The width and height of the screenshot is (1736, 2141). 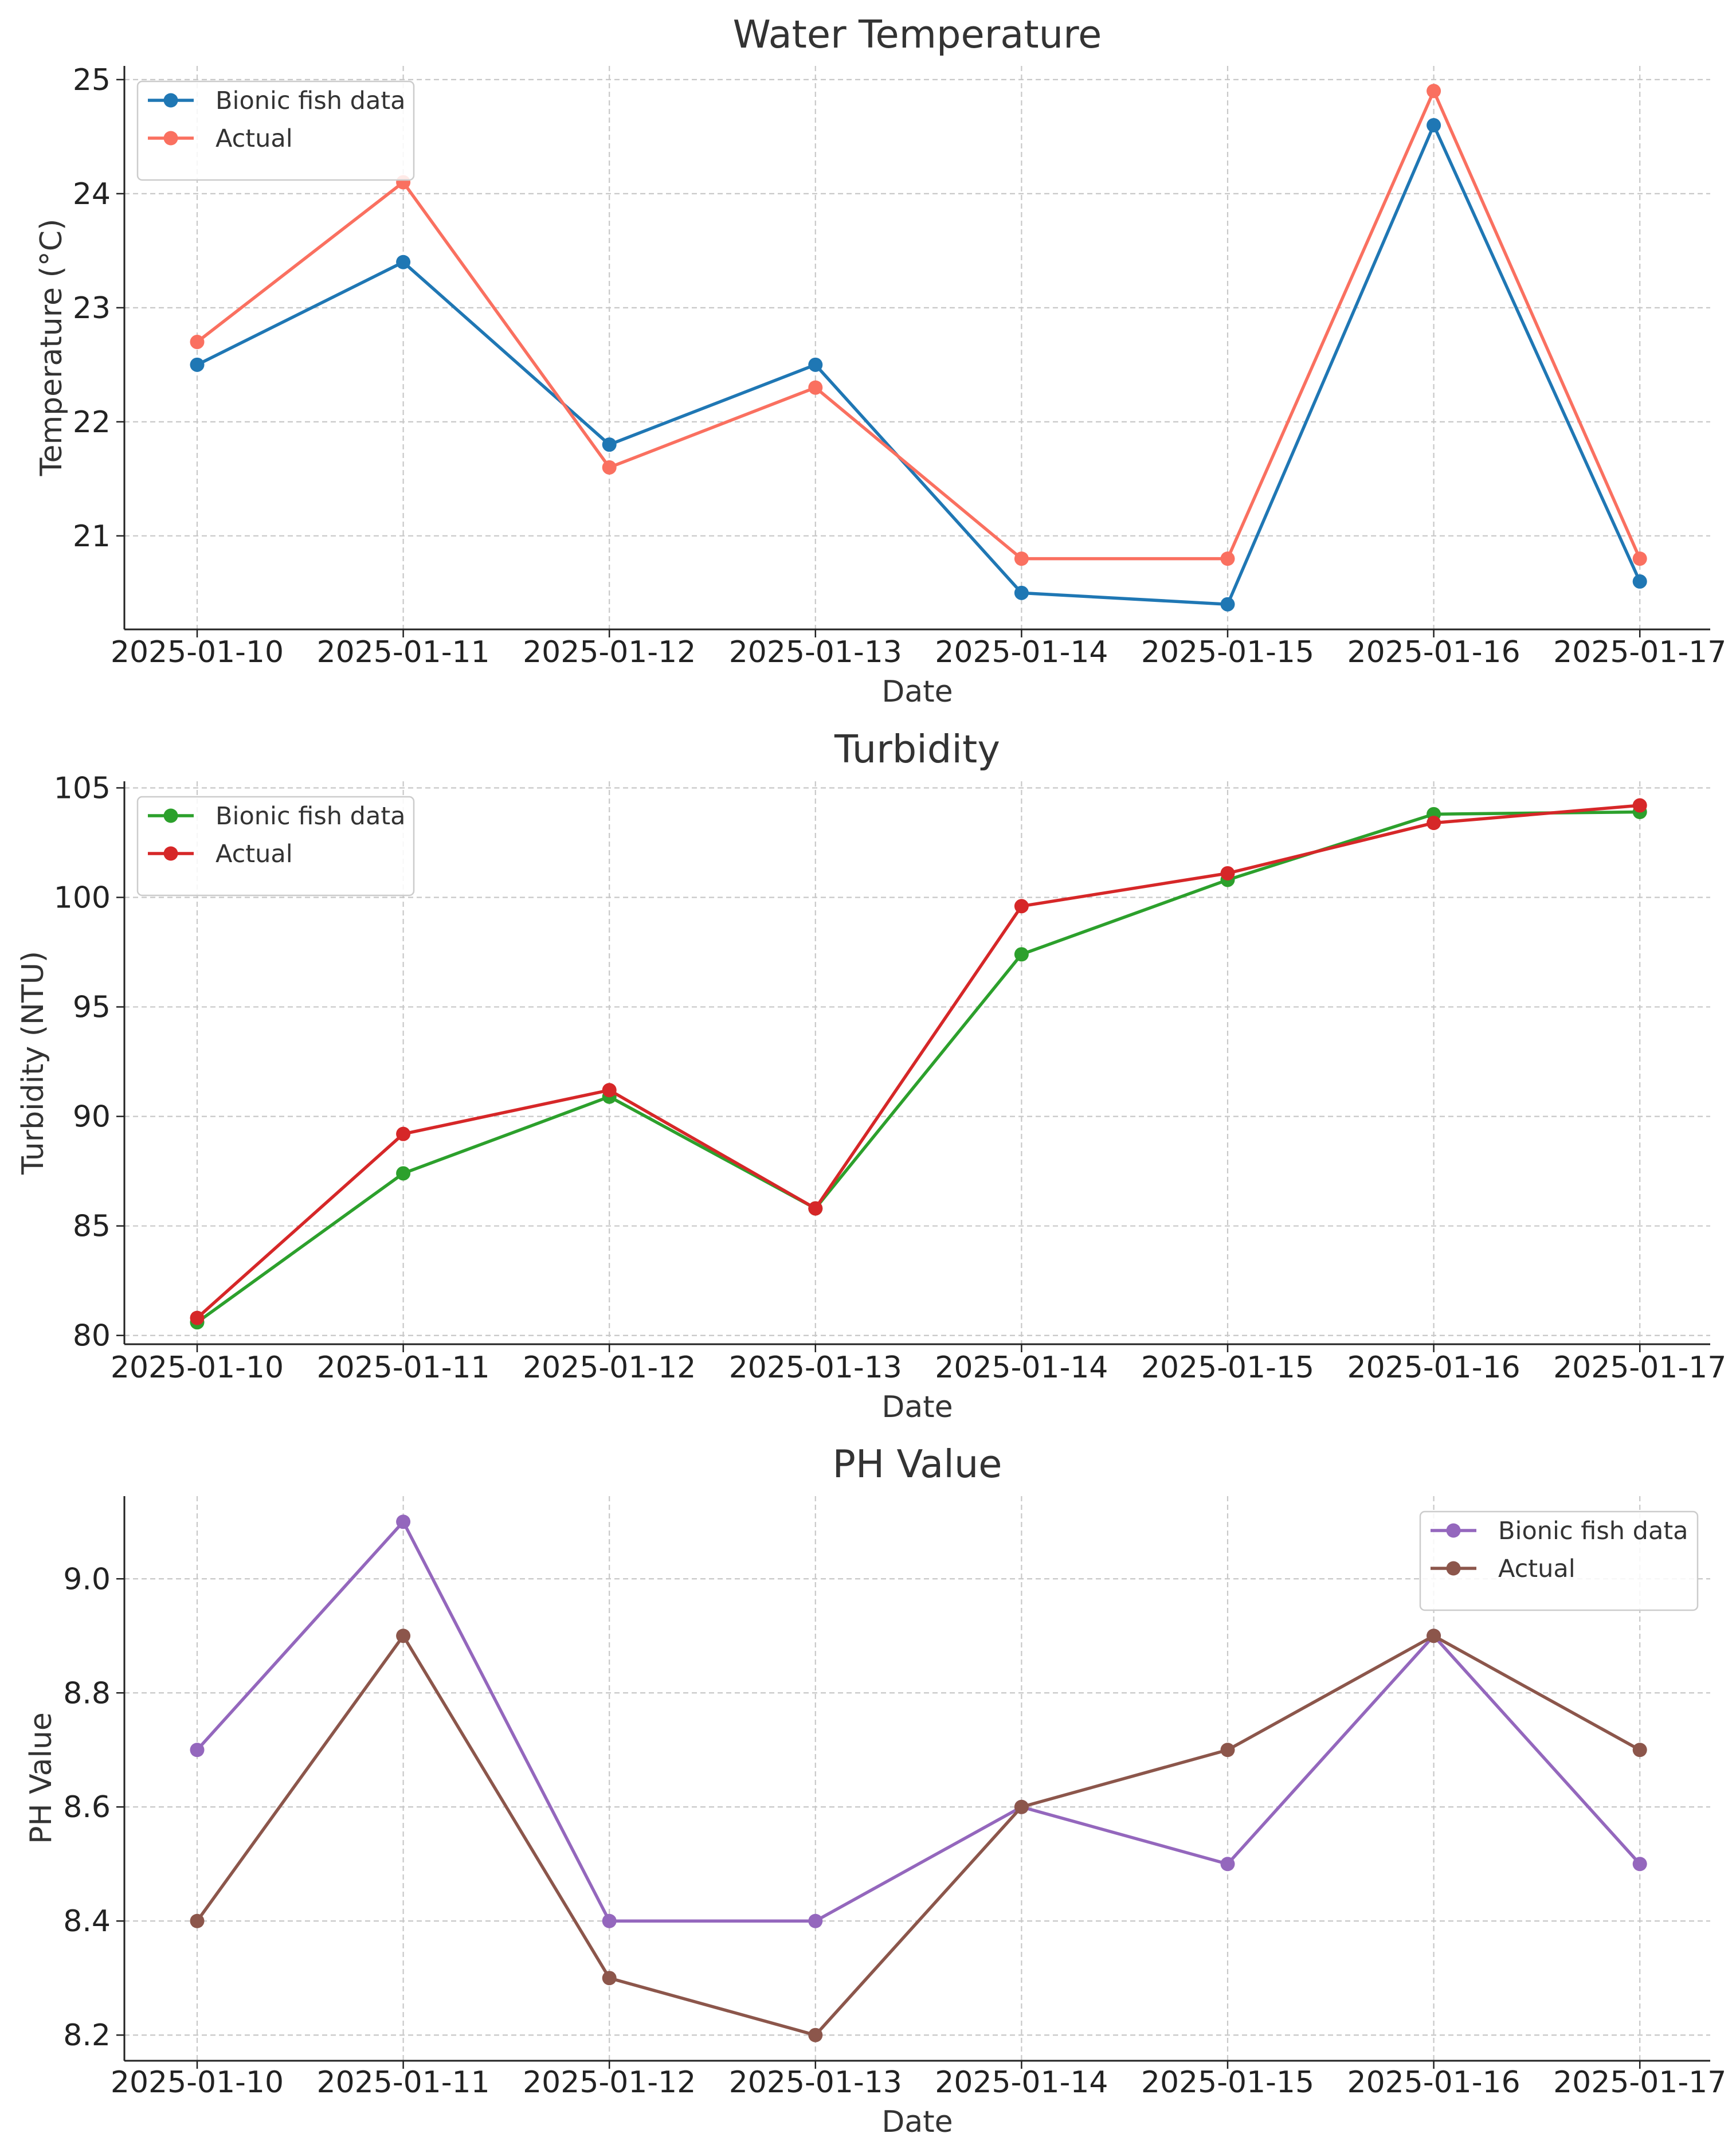 What do you see at coordinates (92, 536) in the screenshot?
I see `y-tick-label: 21` at bounding box center [92, 536].